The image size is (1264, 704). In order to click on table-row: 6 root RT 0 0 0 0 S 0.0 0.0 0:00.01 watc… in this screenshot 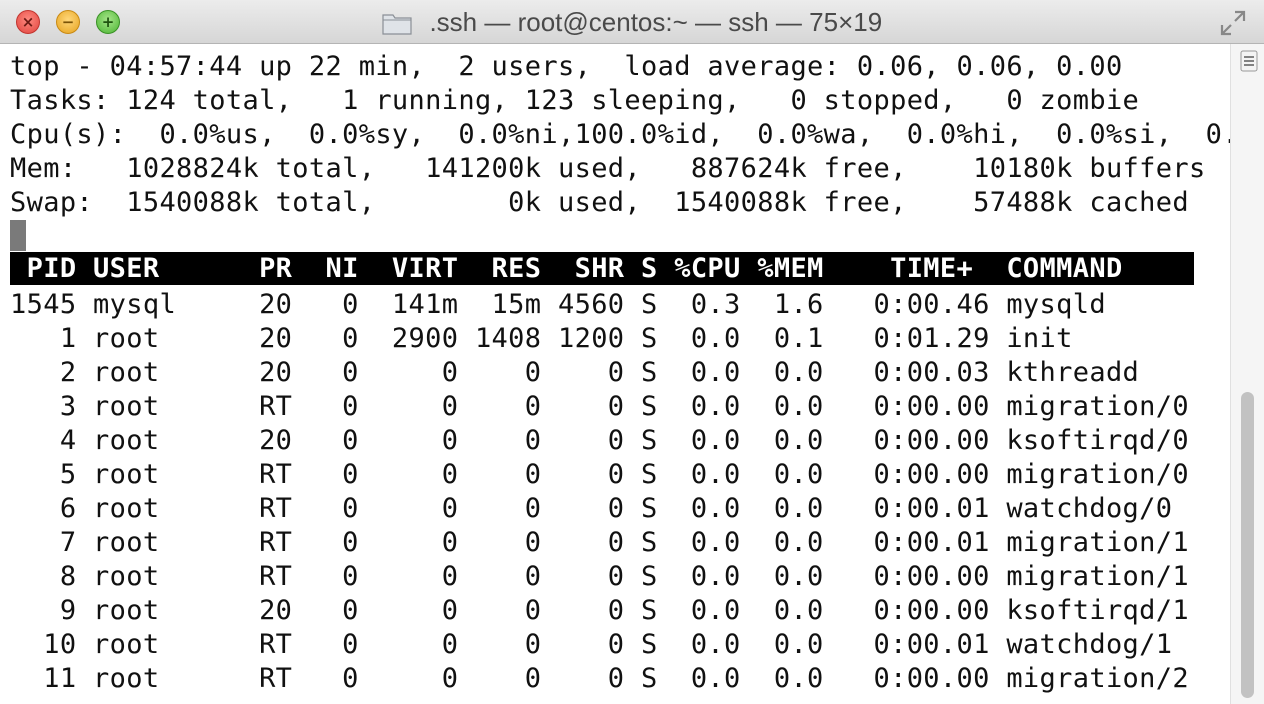, I will do `click(591, 508)`.